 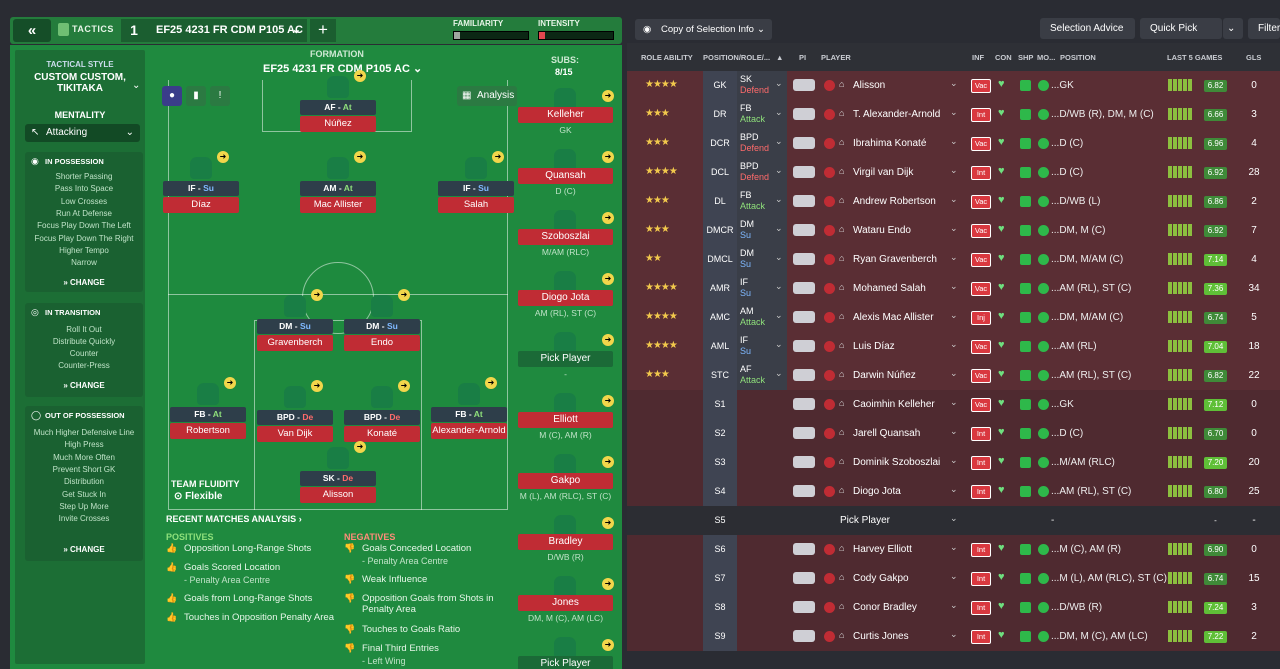 What do you see at coordinates (1003, 57) in the screenshot?
I see `header-con: CON` at bounding box center [1003, 57].